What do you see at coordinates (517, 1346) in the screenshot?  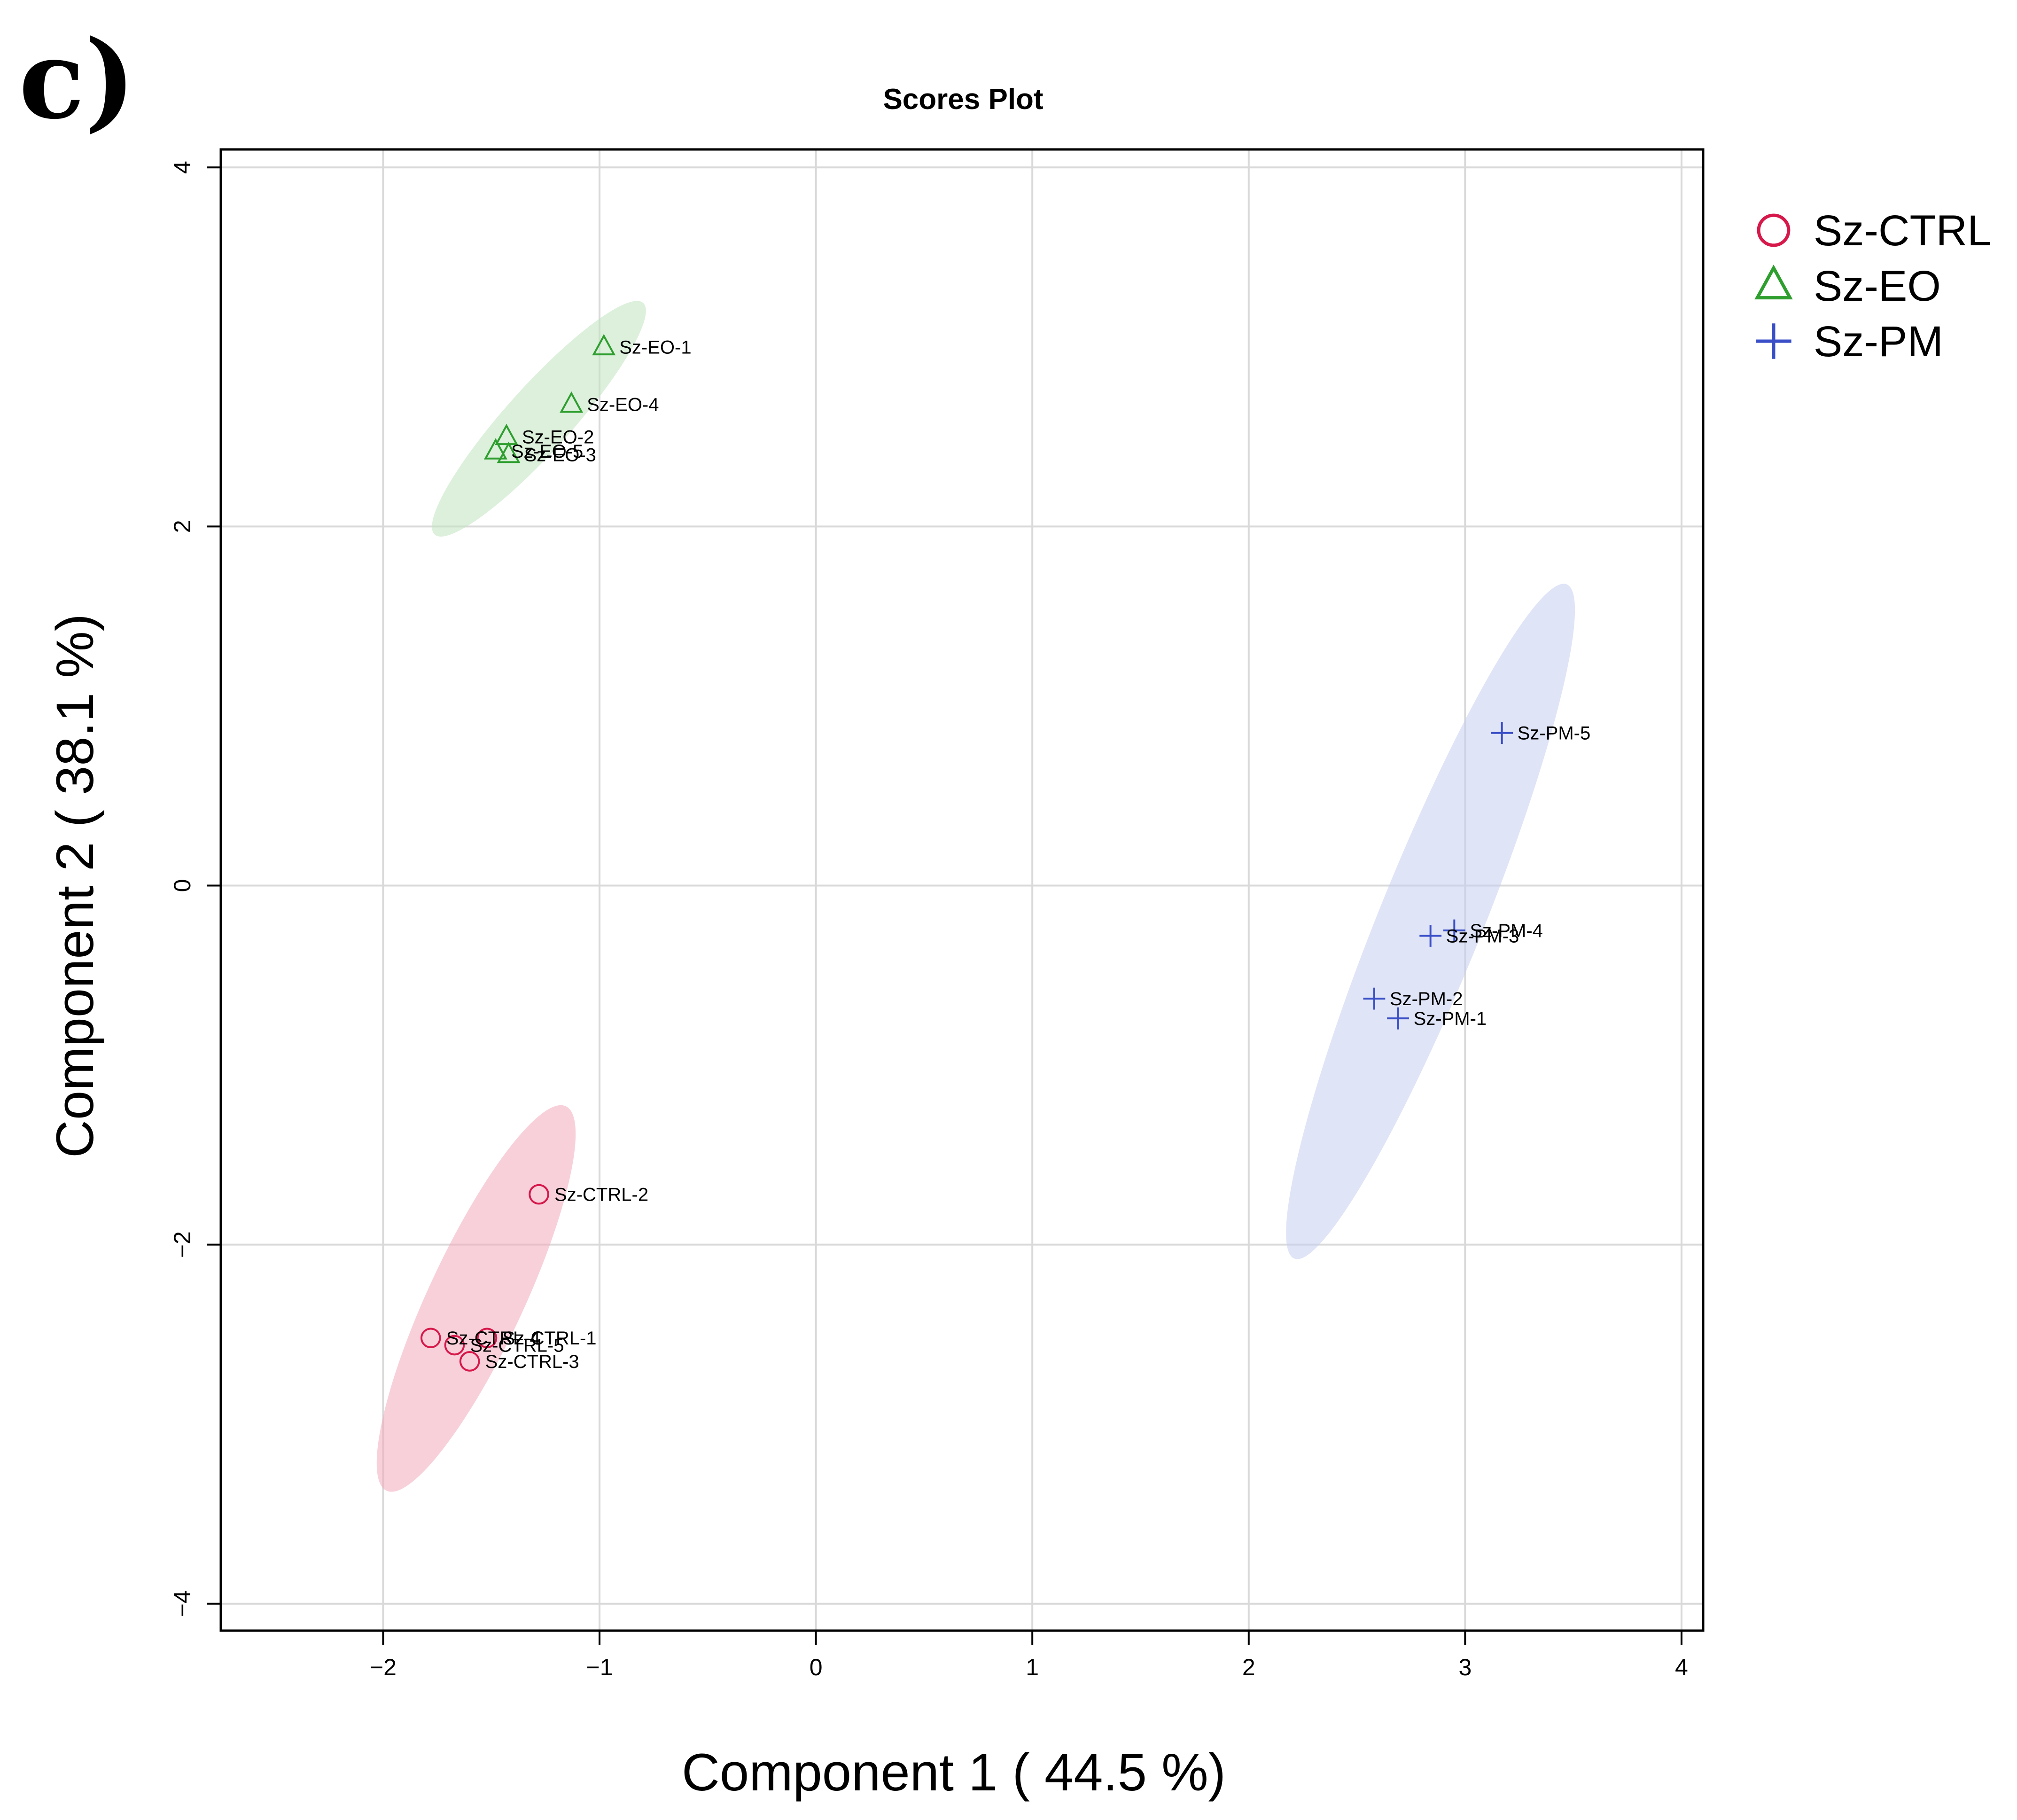 I see `point-label-sz-ctrl-5: Sz-CTRL-5` at bounding box center [517, 1346].